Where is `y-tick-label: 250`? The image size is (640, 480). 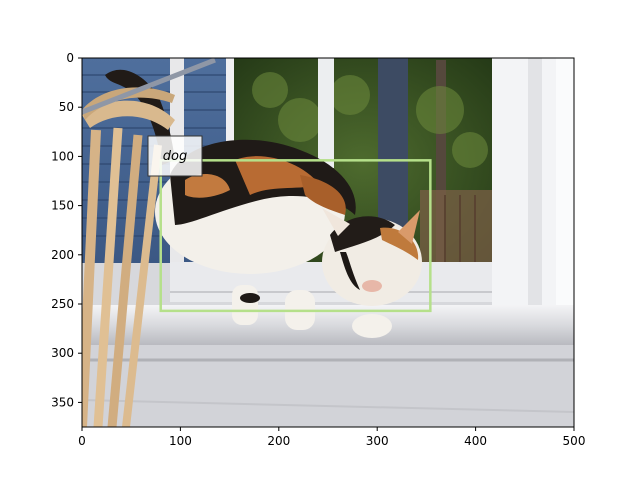
y-tick-label: 250 is located at coordinates (62, 304).